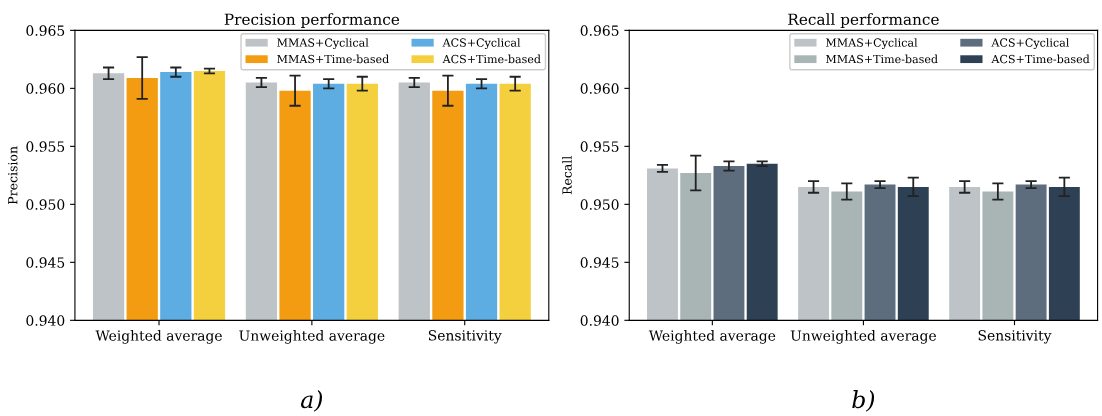  I want to click on chart-title: Recall performance, so click(863, 20).